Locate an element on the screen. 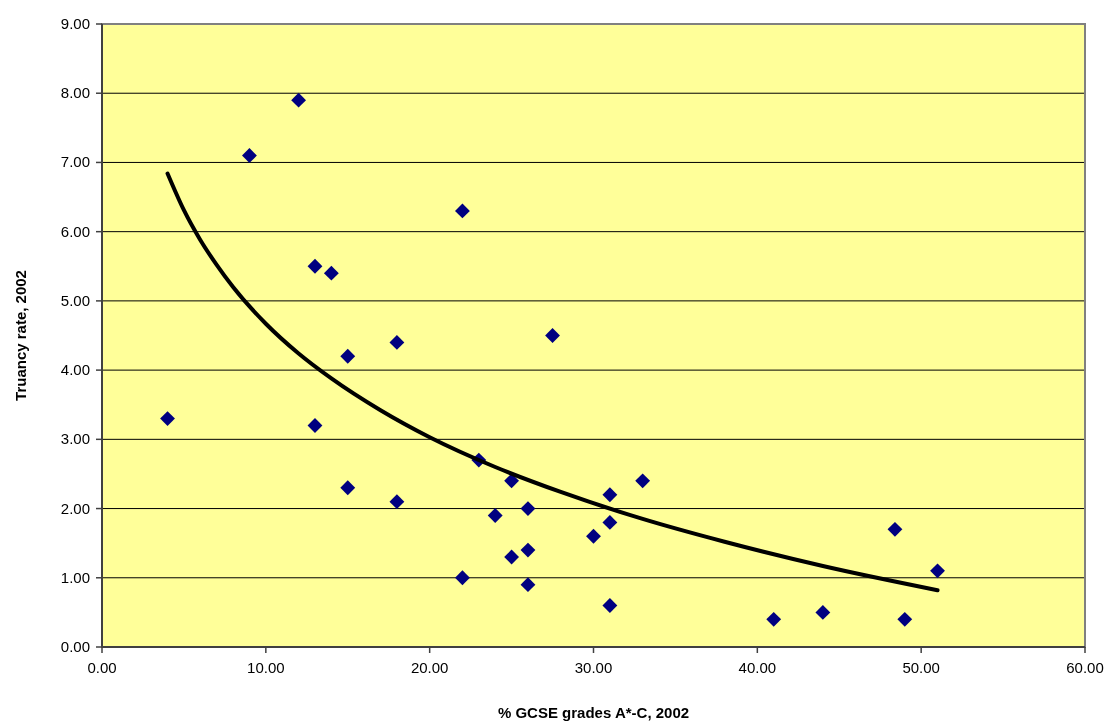 This screenshot has width=1114, height=726. x-tick-label: 10.00 is located at coordinates (266, 667).